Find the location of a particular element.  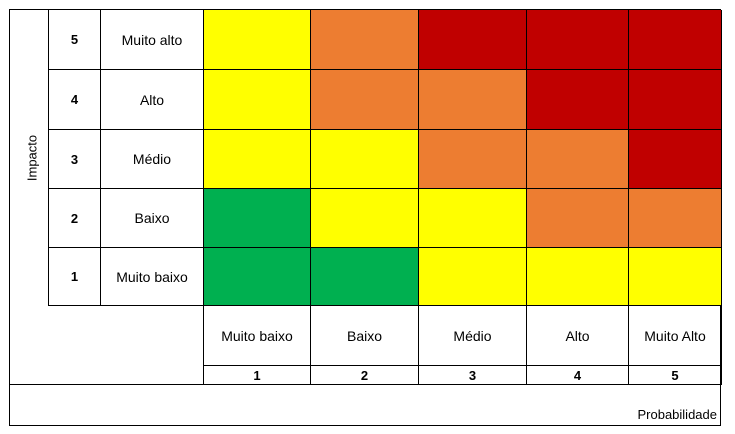

probability-level-number: 3 is located at coordinates (473, 375).